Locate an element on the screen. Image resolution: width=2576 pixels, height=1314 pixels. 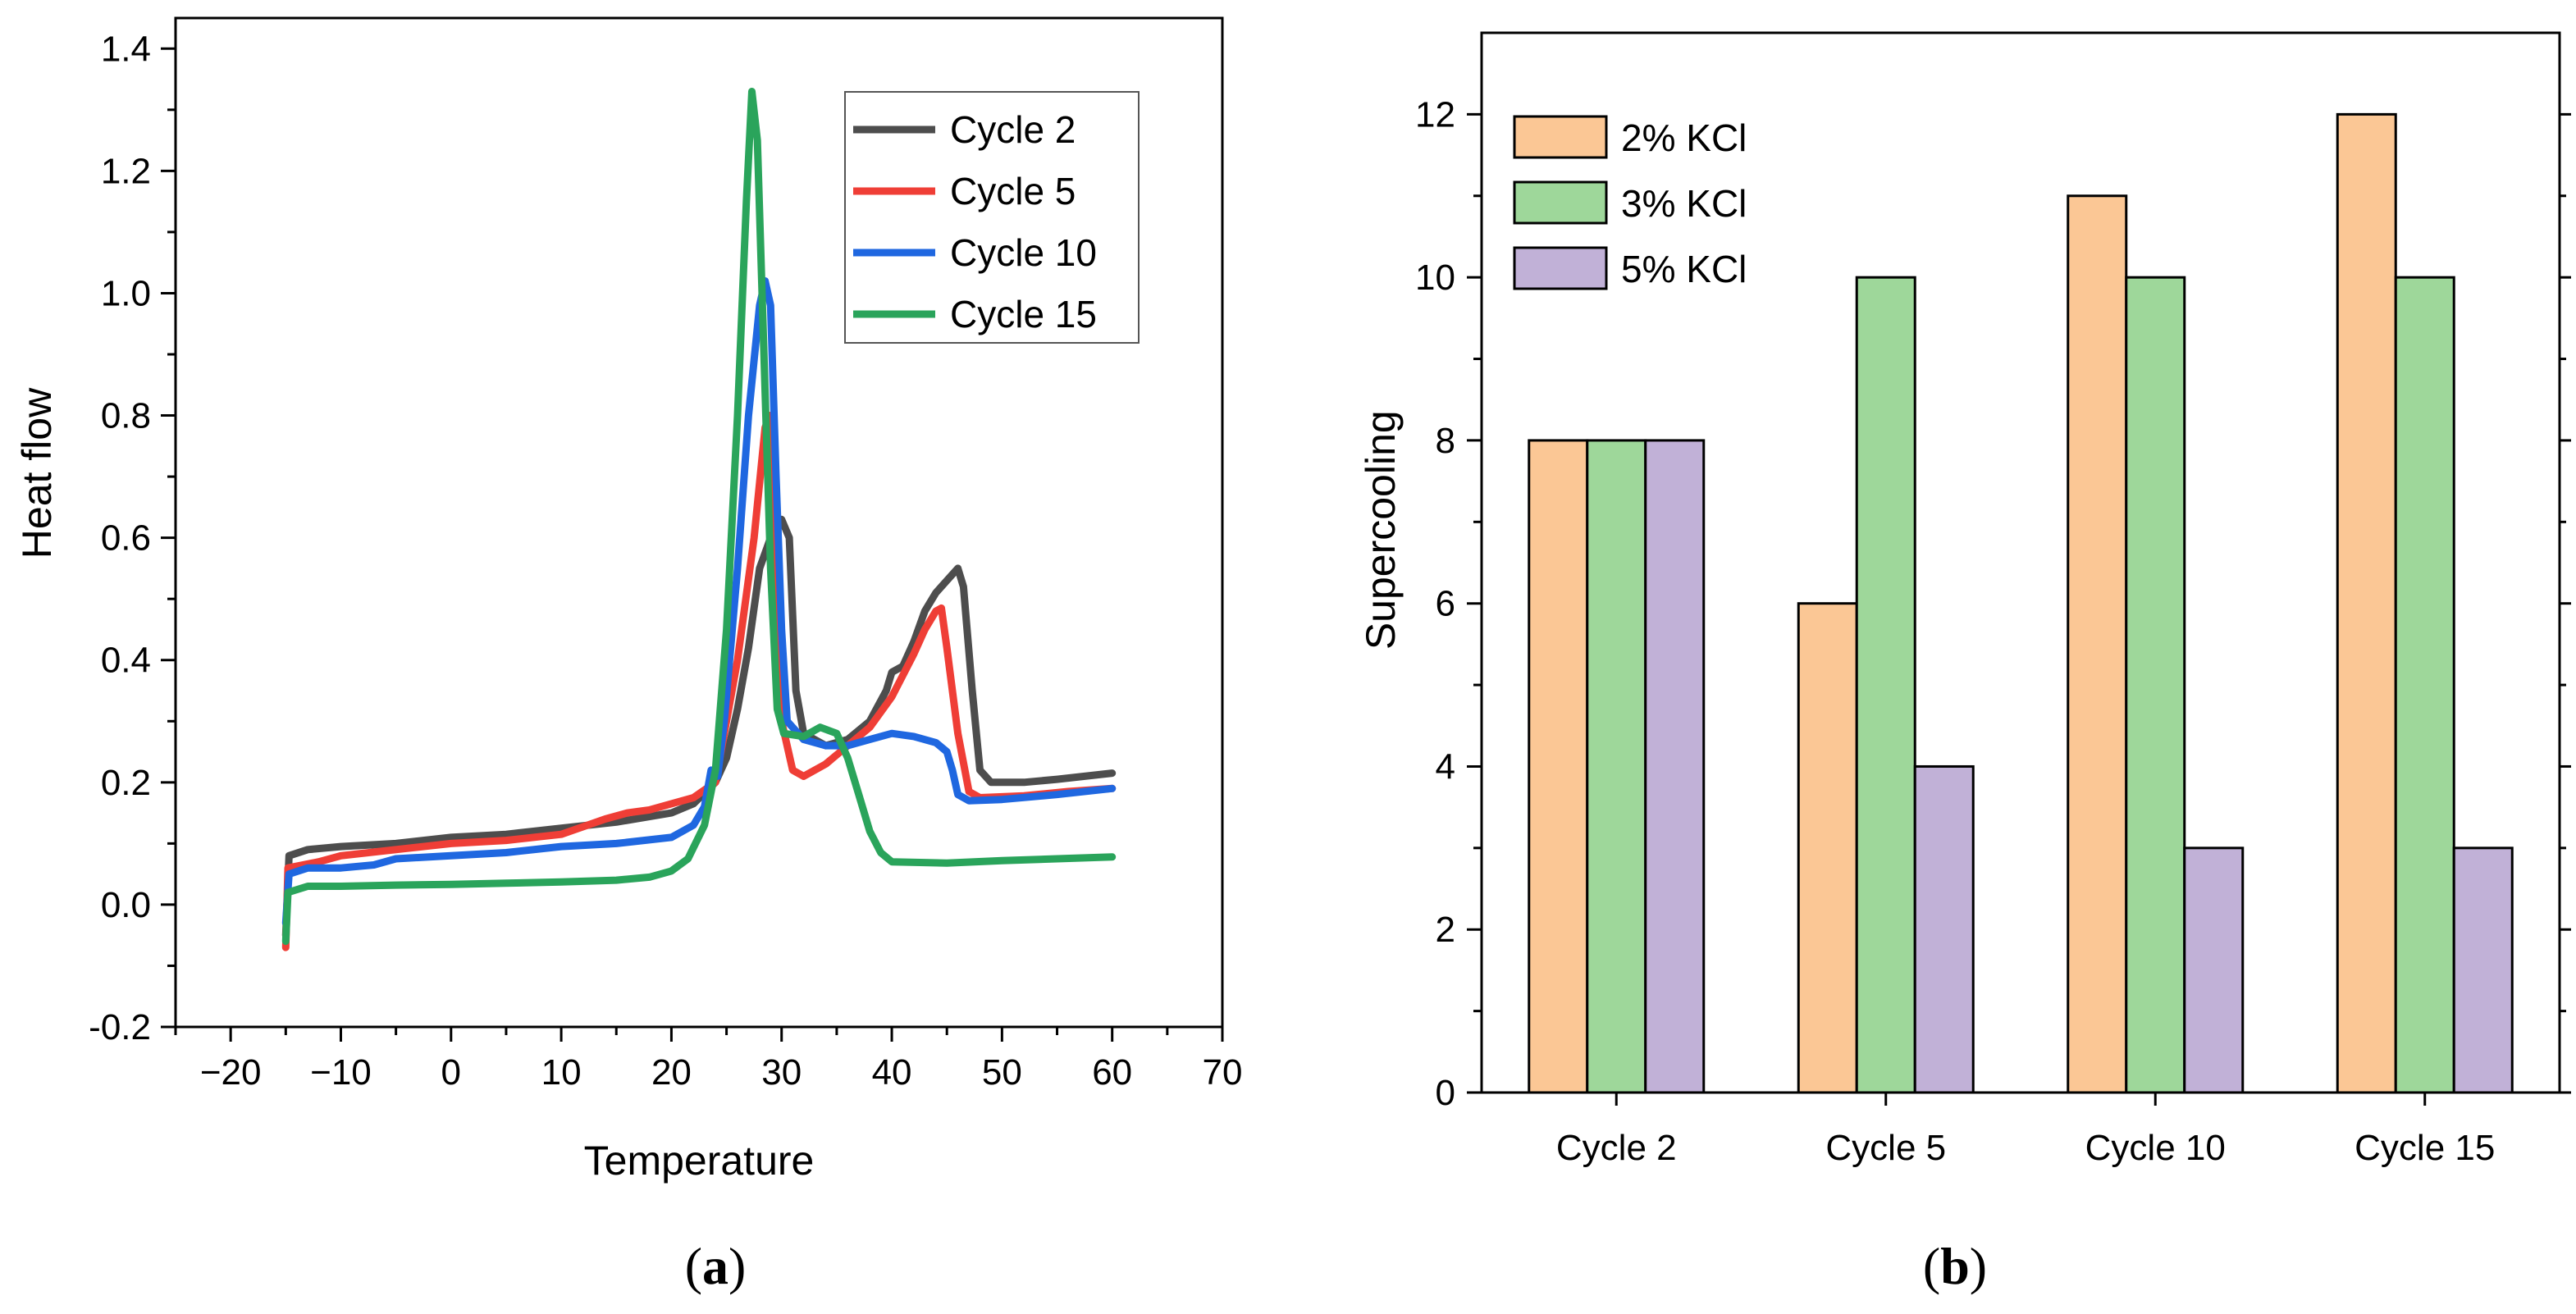
y-tick-label: 6 is located at coordinates (1446, 604).